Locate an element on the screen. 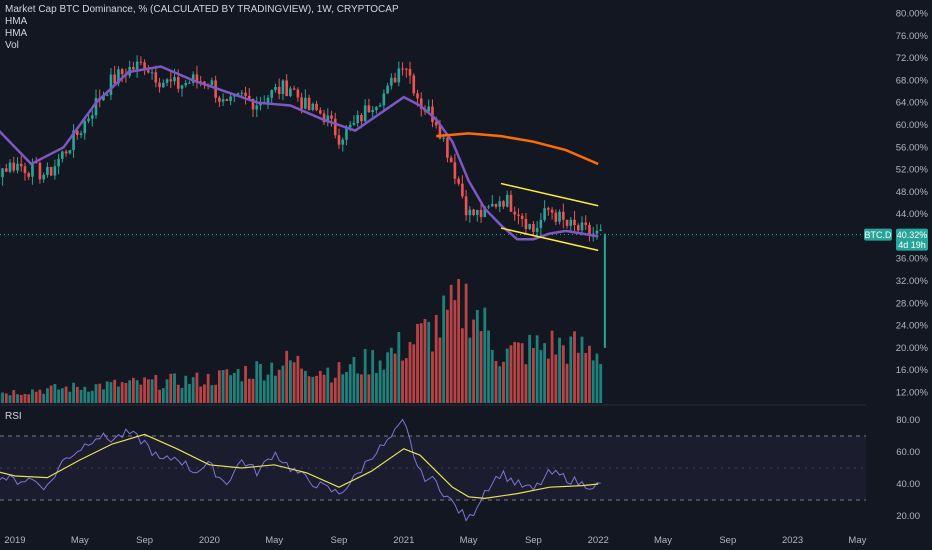  hma-slow-line is located at coordinates (517, 149).